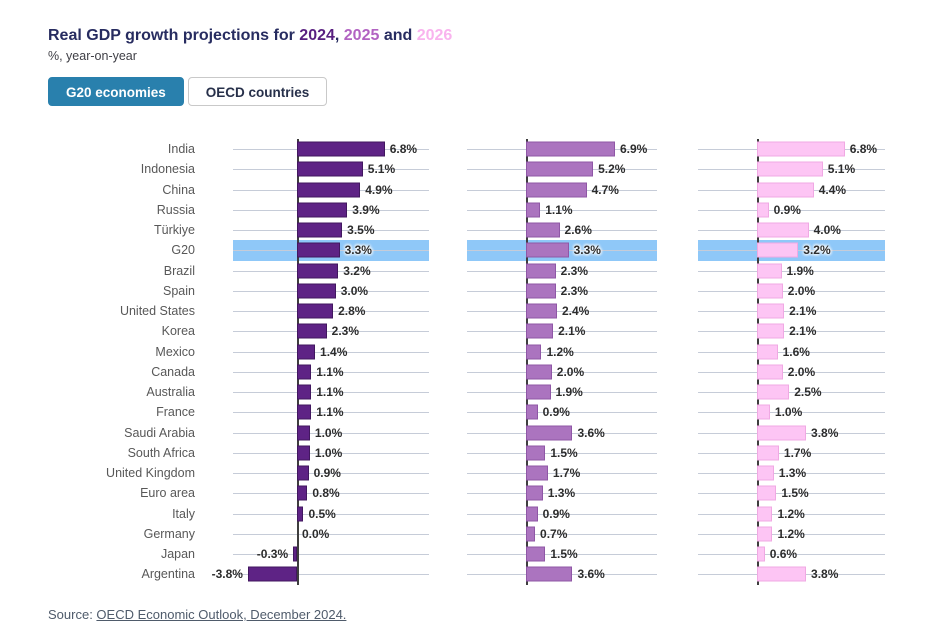 The width and height of the screenshot is (938, 636). I want to click on category-label: Italy, so click(183, 513).